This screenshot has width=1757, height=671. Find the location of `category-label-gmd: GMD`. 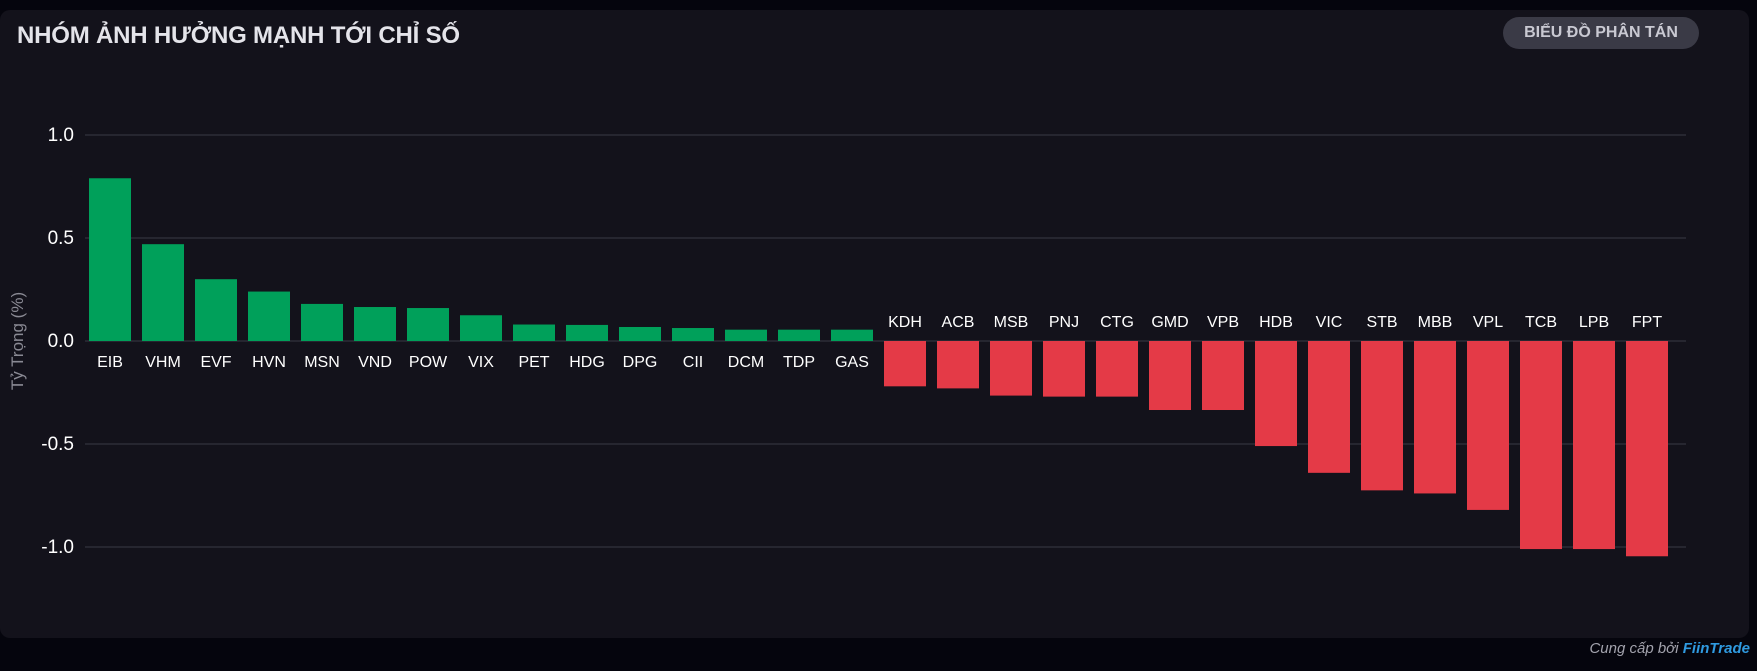

category-label-gmd: GMD is located at coordinates (1169, 322).